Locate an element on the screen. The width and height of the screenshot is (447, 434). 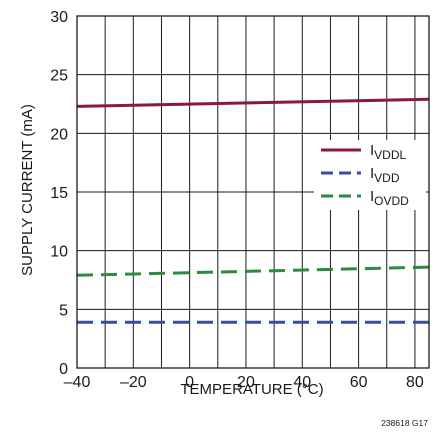
y-tick-labels: 0 5 10 15 20 25 30 is located at coordinates (59, 193).